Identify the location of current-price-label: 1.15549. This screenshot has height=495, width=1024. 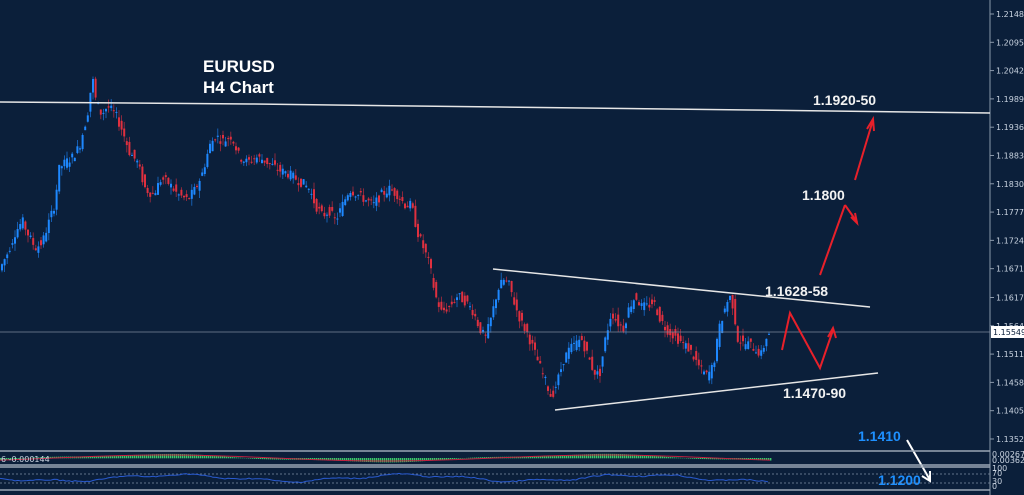
(1008, 332).